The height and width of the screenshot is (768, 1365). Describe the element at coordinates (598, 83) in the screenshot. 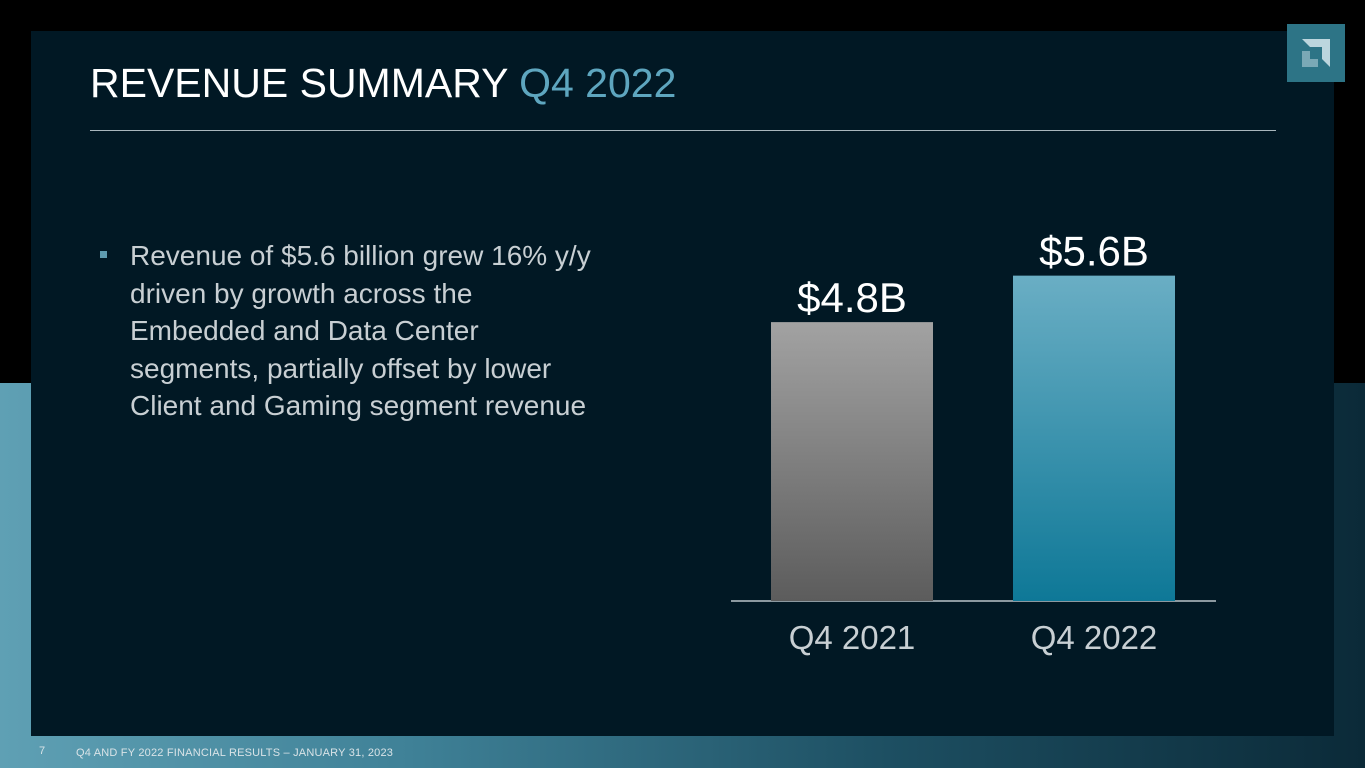

I see `title-accent: Q4 2022` at that location.